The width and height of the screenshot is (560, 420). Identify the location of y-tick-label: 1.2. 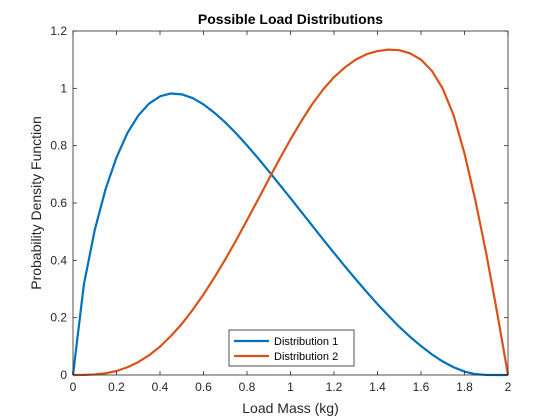
(58, 31).